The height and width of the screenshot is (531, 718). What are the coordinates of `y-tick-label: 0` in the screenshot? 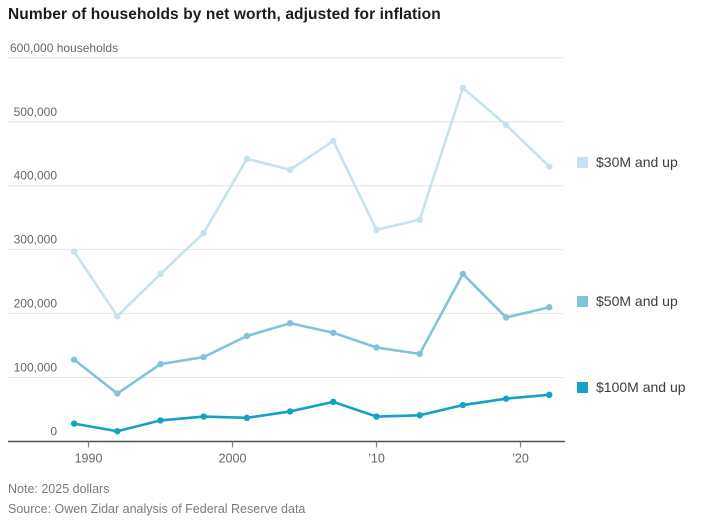 It's located at (53, 432).